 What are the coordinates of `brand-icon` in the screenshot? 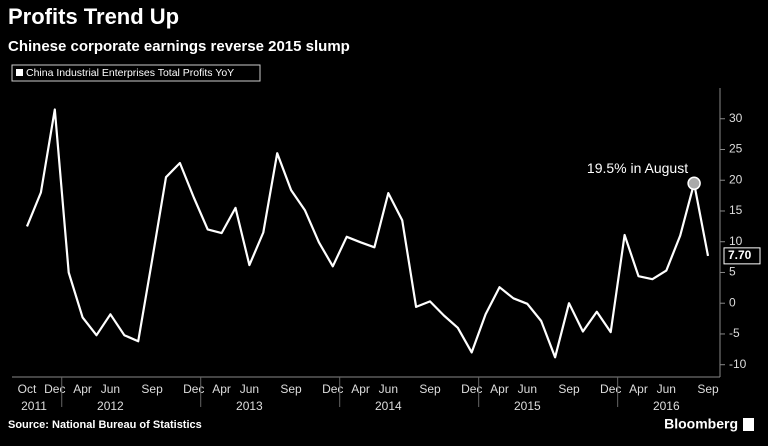 It's located at (748, 424).